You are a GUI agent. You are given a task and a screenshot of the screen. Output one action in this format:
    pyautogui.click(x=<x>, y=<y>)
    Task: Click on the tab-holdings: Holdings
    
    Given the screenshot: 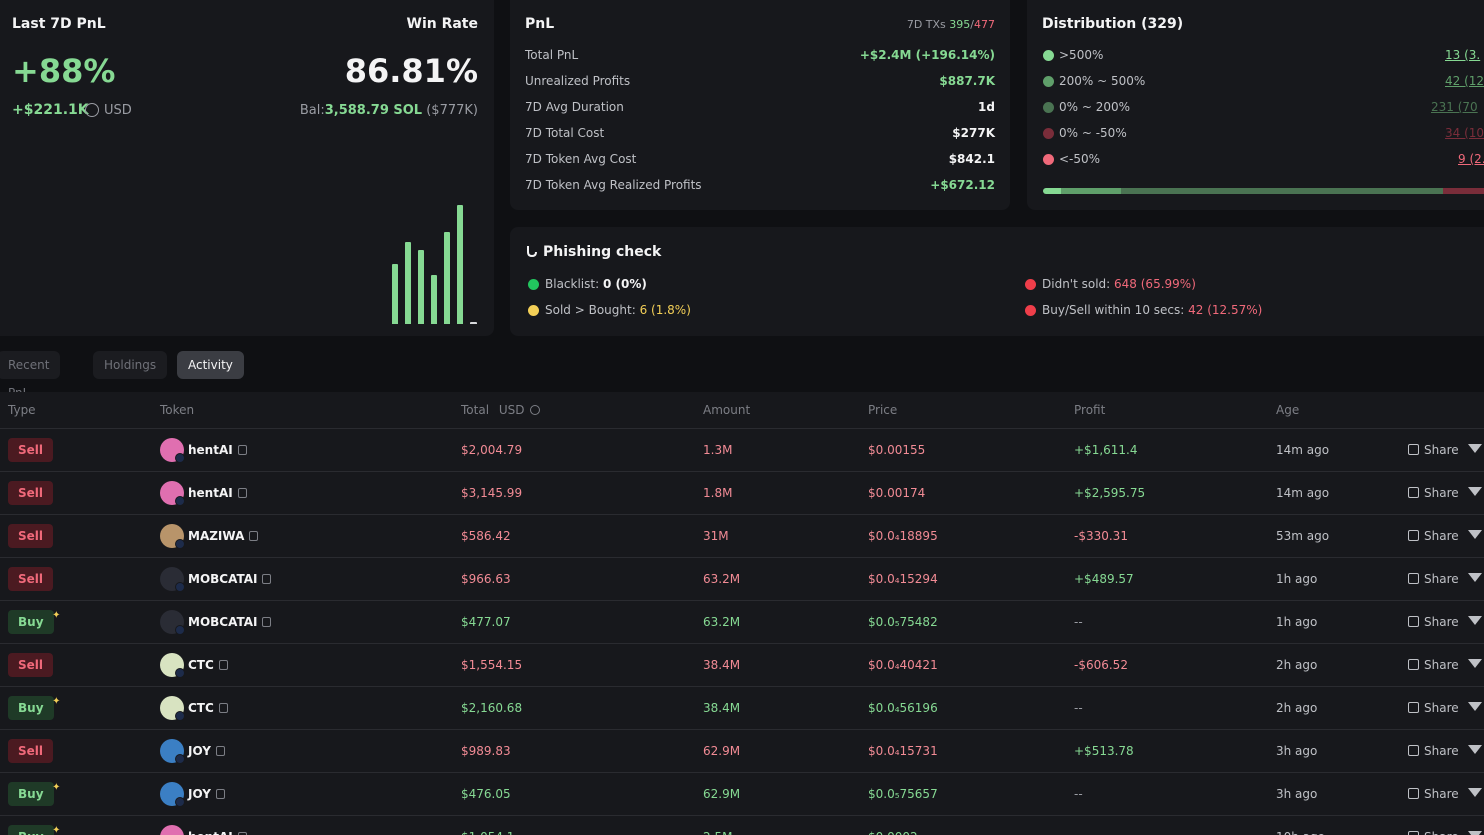 What is the action you would take?
    pyautogui.click(x=130, y=365)
    